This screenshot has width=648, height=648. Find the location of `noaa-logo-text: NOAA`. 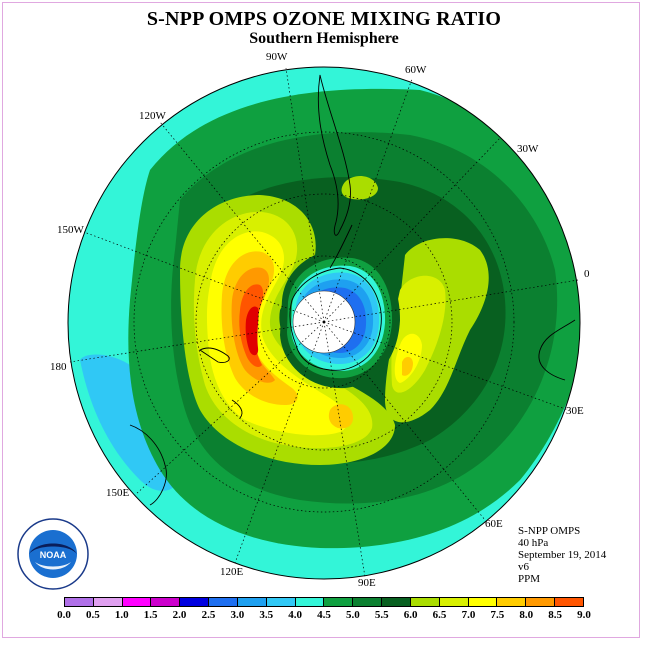

noaa-logo-text: NOAA is located at coordinates (53, 555).